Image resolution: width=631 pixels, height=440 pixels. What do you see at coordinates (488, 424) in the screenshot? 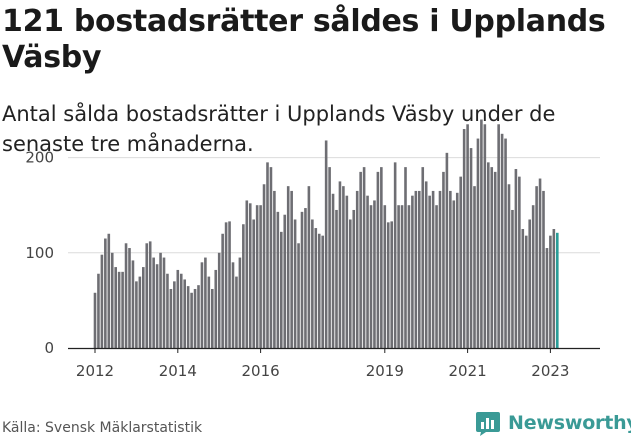
I see `newsworthy-logo-icon` at bounding box center [488, 424].